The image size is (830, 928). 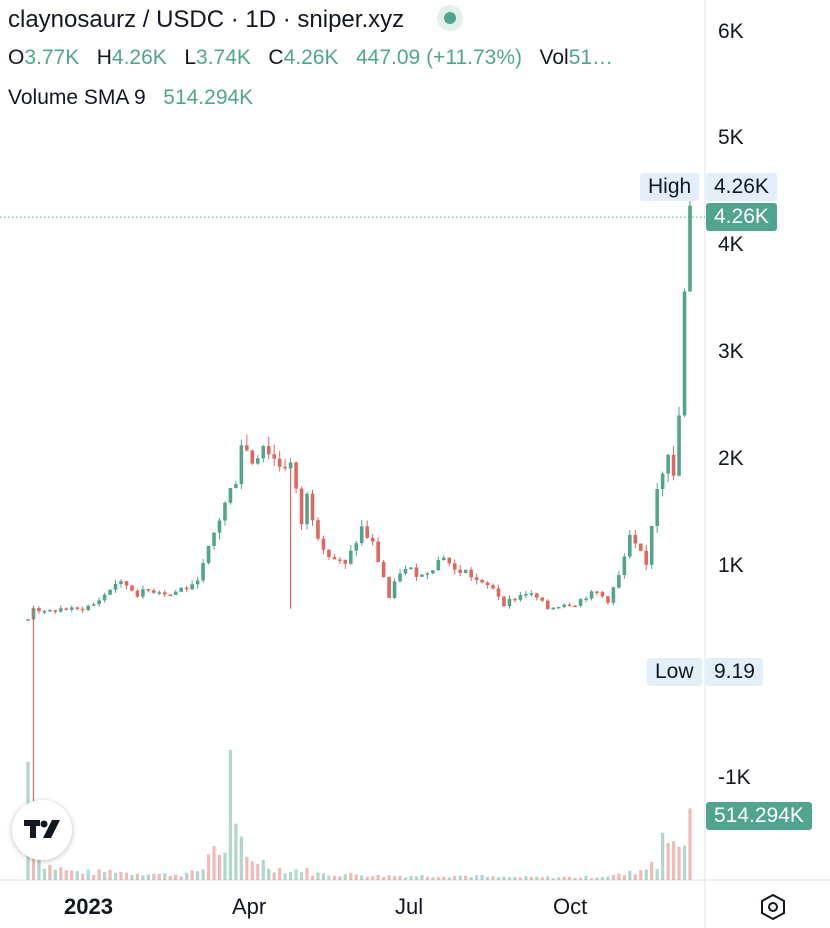 I want to click on settings-hexagon-icon, so click(x=773, y=907).